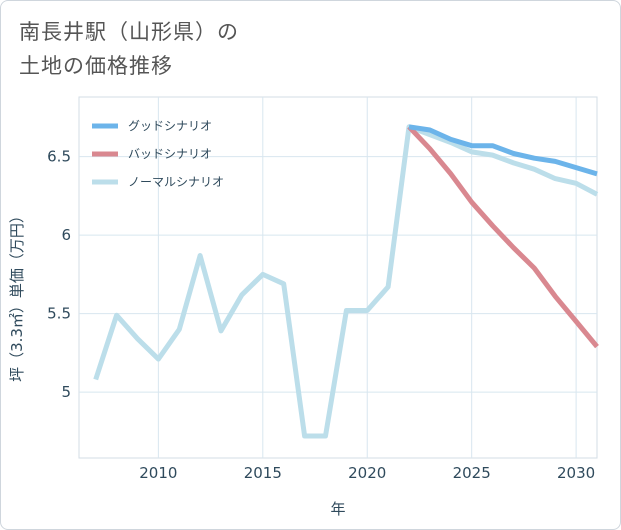  I want to click on y-tick-label: 6.5, so click(59, 157).